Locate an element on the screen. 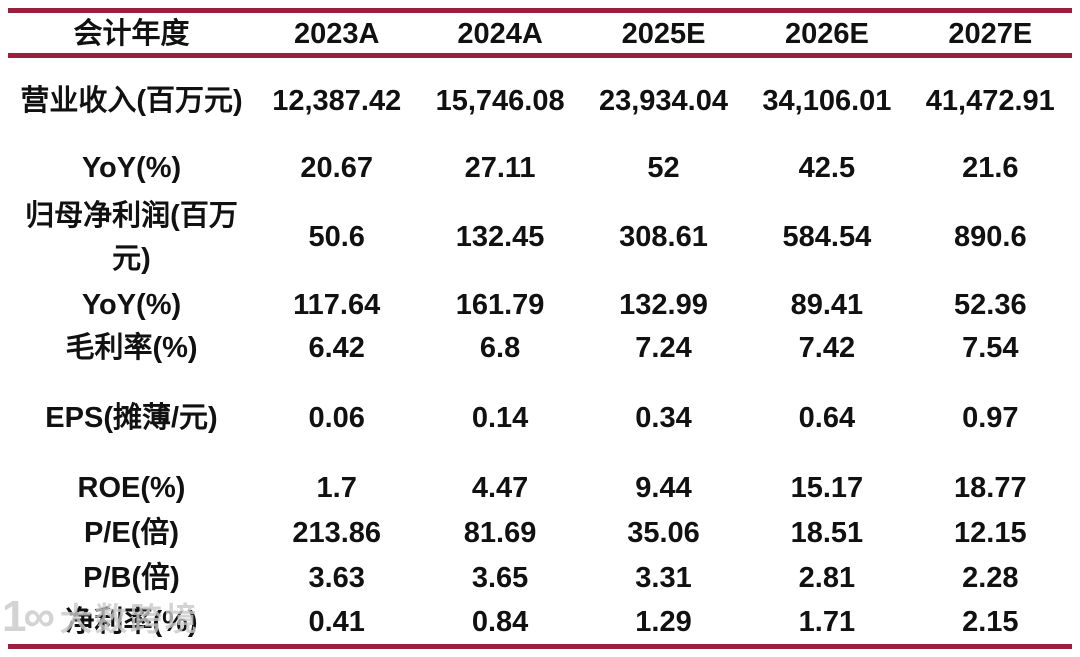 The image size is (1080, 657). cell: 161.79 is located at coordinates (500, 305).